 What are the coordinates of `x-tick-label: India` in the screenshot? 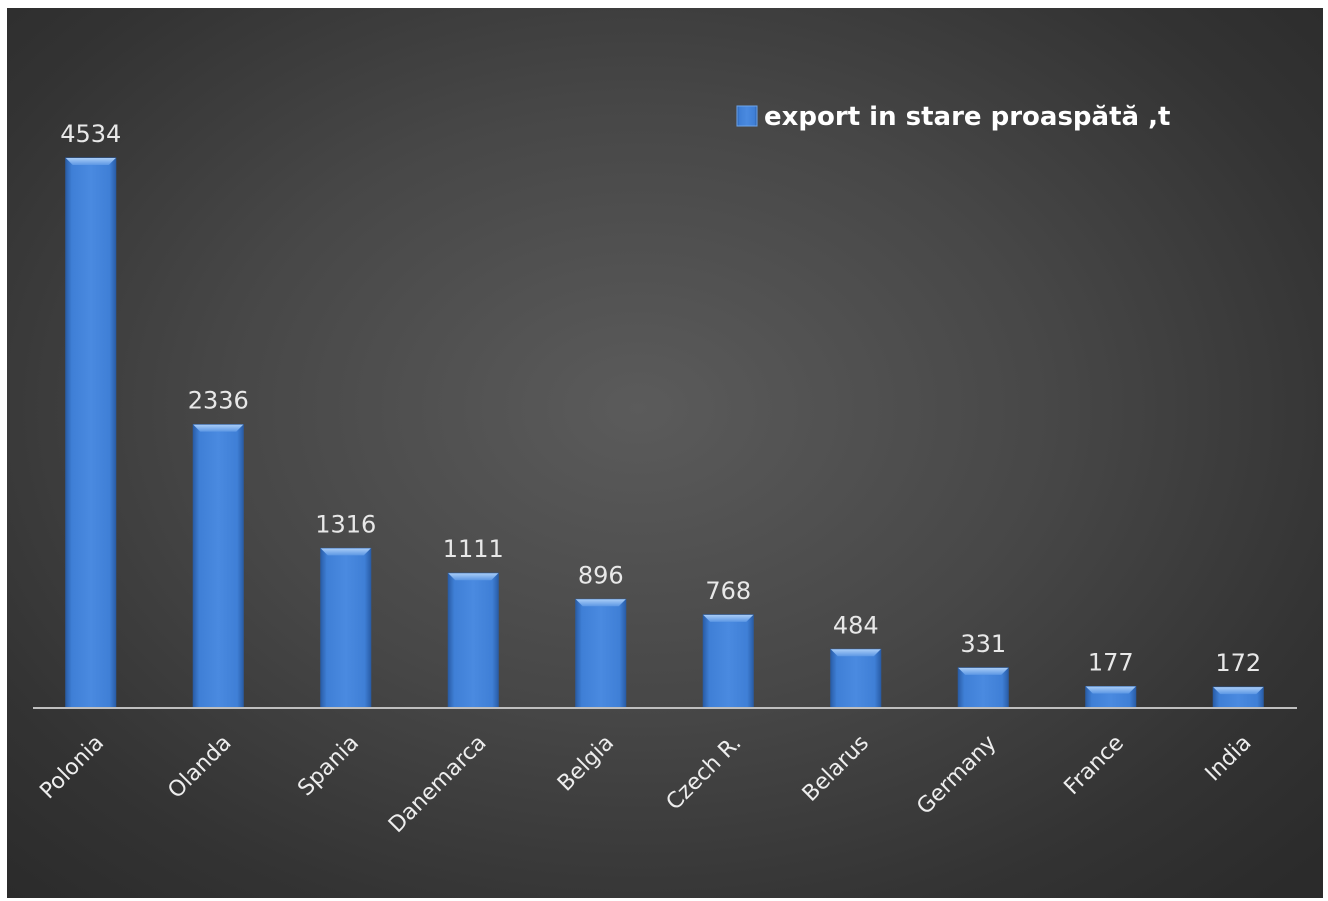 It's located at (1229, 759).